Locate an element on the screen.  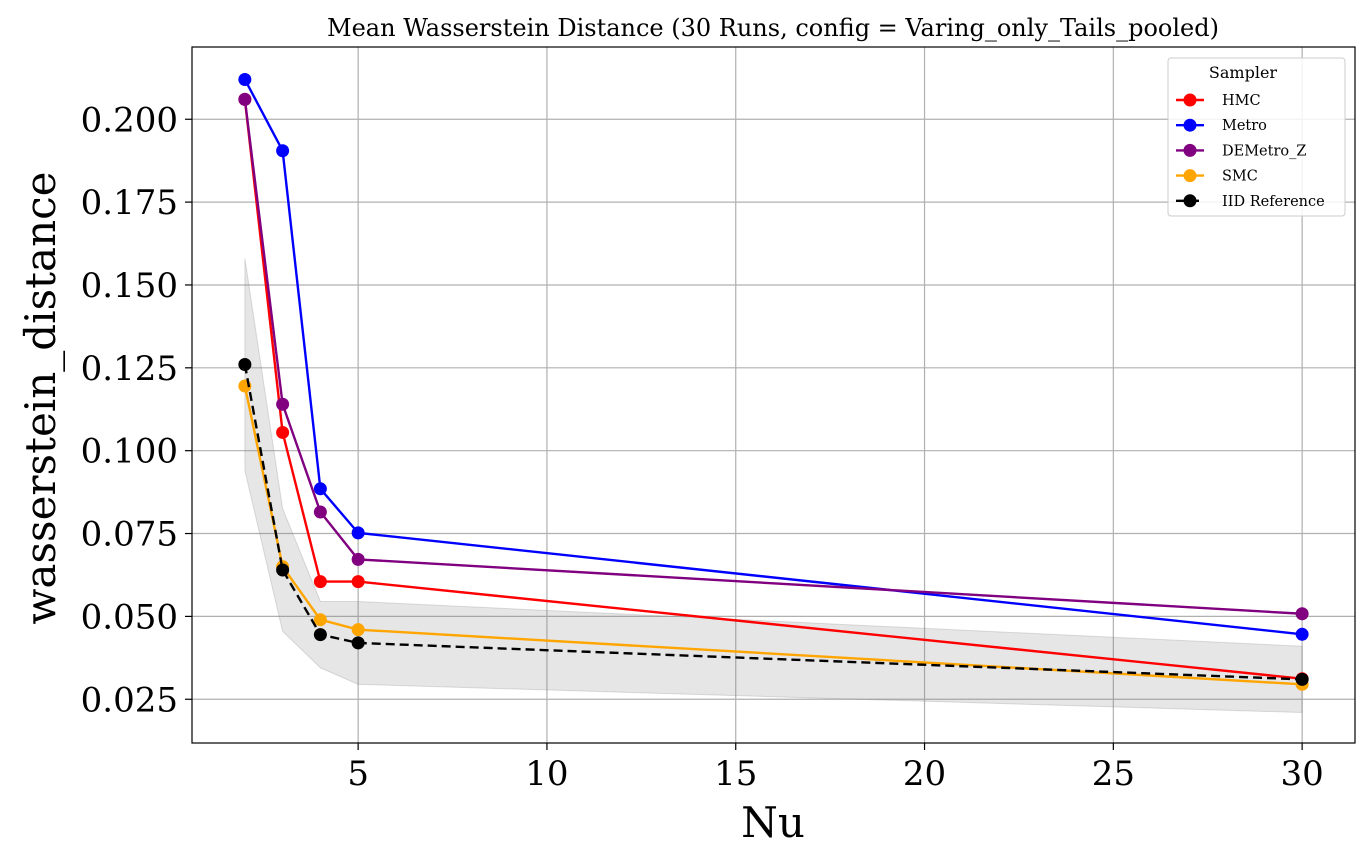
x-tick-label: 10 is located at coordinates (546, 774).